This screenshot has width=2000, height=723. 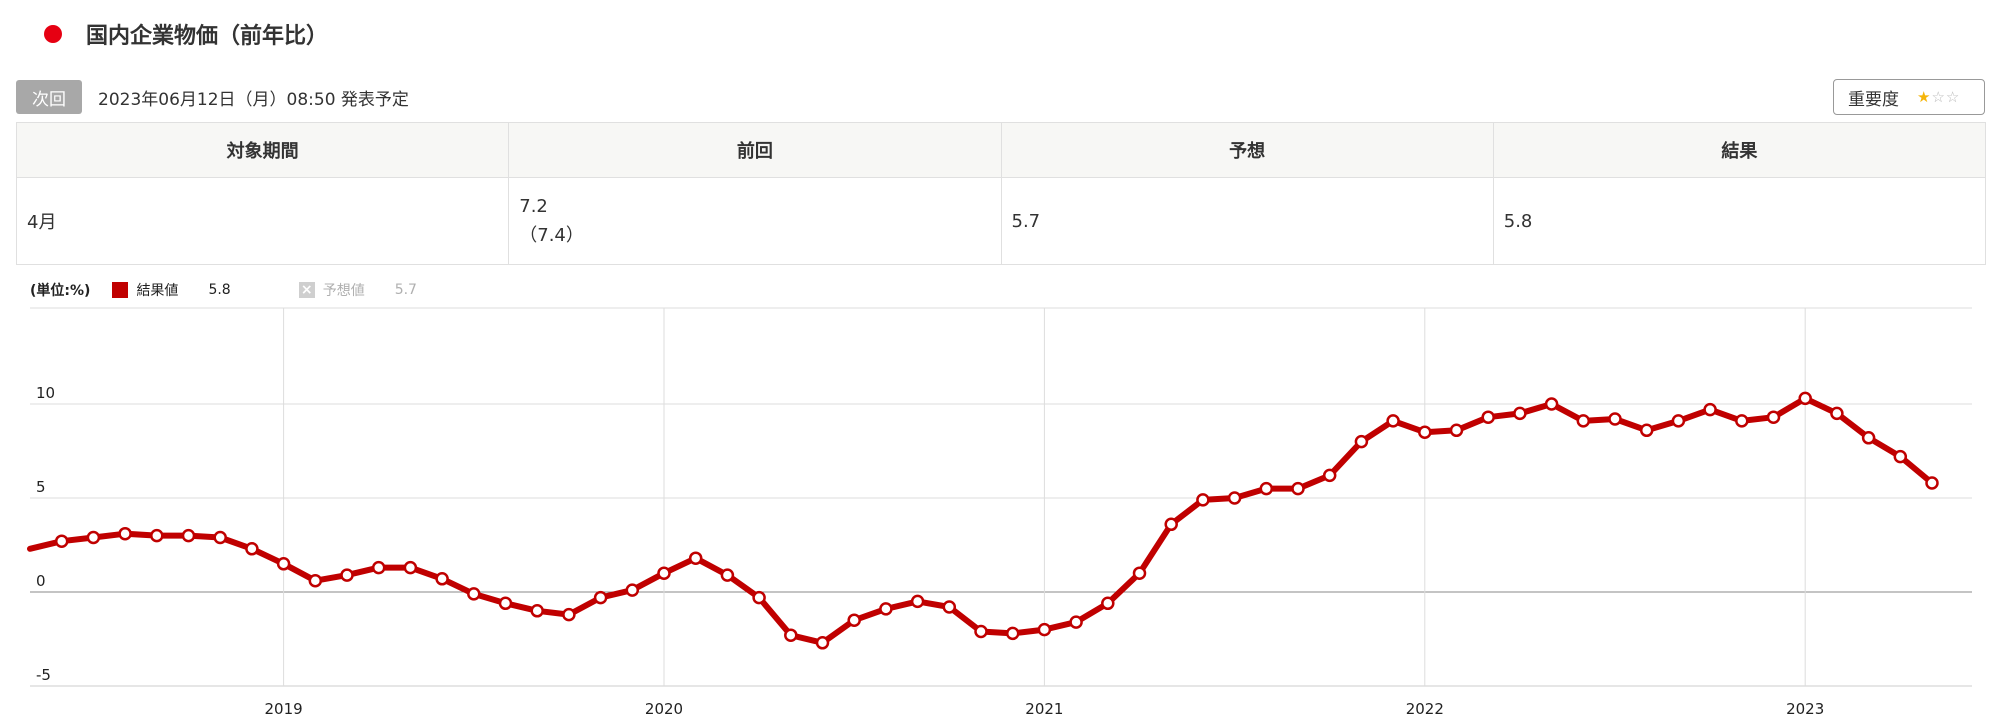 I want to click on x-tick-label: 2022, so click(x=1425, y=709).